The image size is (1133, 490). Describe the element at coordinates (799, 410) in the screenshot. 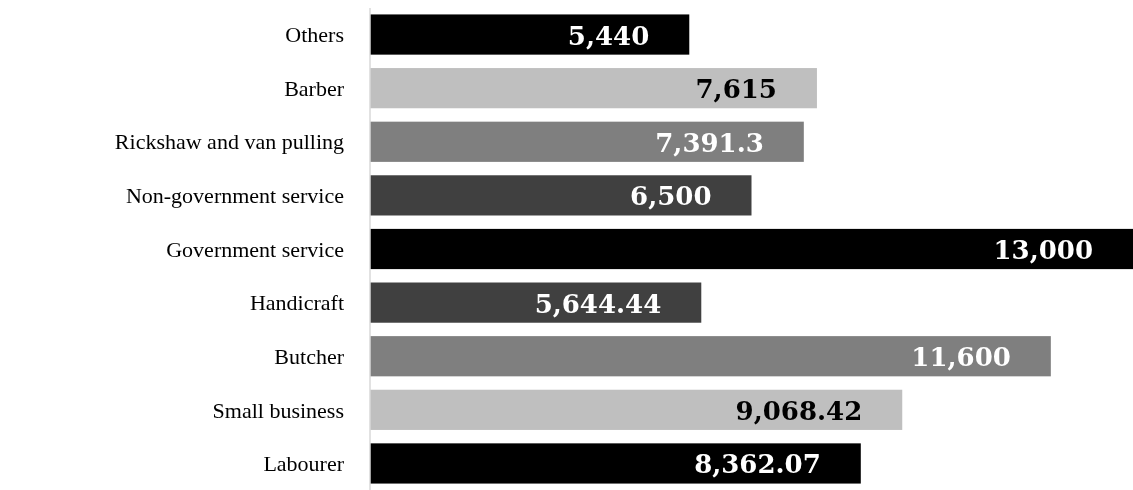

I see `data-label: 9,068.42` at that location.